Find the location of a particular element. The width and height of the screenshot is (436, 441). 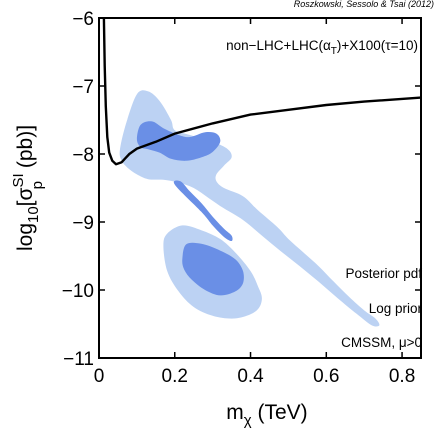

x-axis-label: mχ (TeV) is located at coordinates (266, 415).